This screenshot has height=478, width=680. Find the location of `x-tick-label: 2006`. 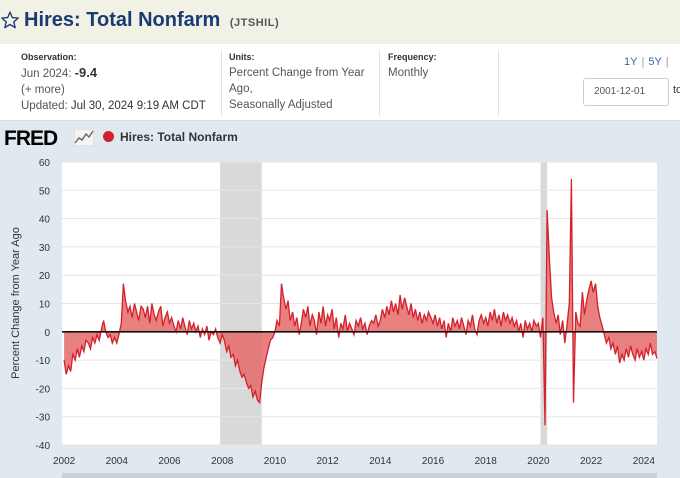

x-tick-label: 2006 is located at coordinates (169, 461).